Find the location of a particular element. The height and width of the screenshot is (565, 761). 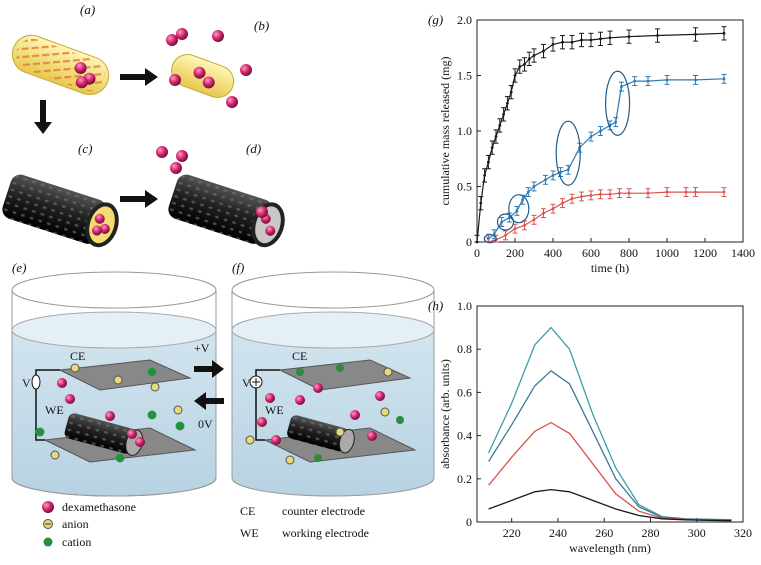

zero-v-label: 0V is located at coordinates (205, 424).